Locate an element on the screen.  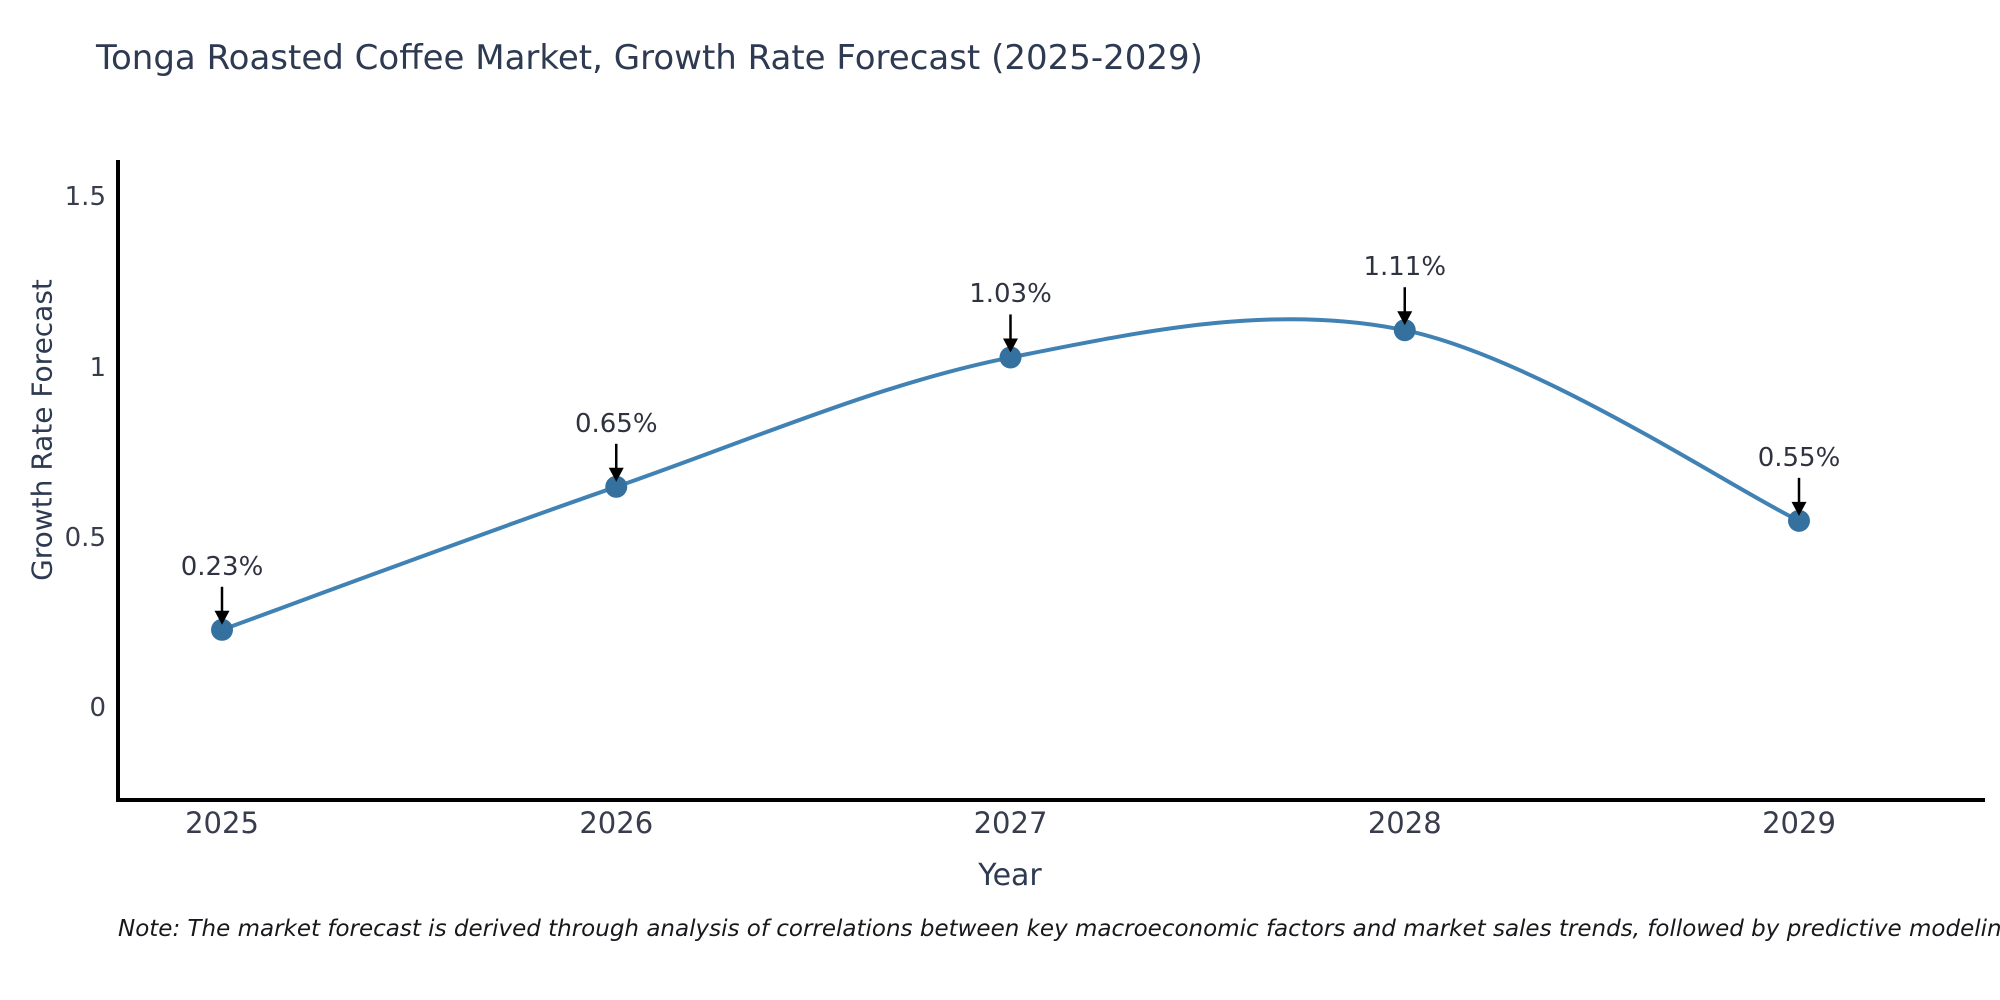
point-annotation-2025: 0.23% is located at coordinates (222, 566).